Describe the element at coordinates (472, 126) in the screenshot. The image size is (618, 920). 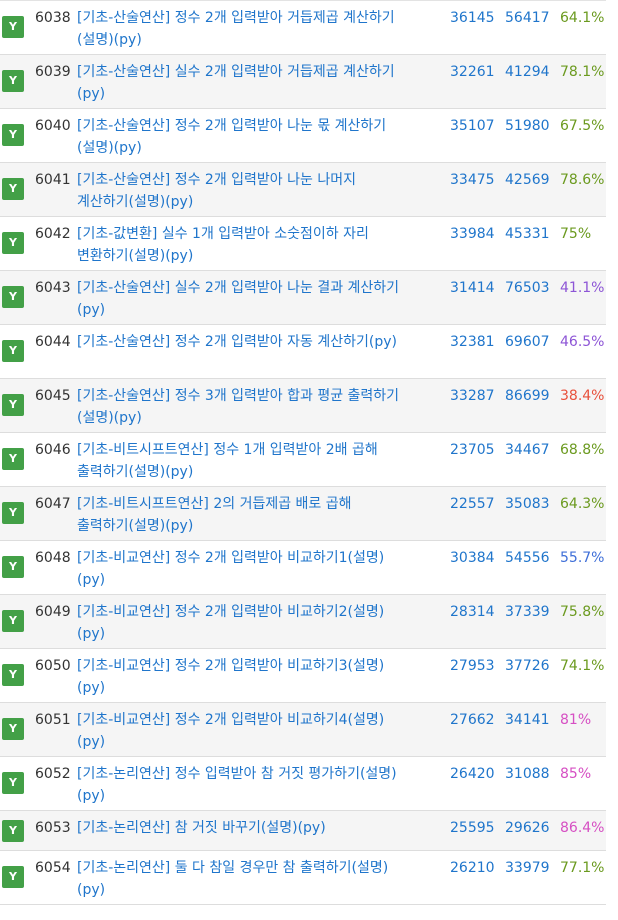
I see `solved-count-link: 35107` at that location.